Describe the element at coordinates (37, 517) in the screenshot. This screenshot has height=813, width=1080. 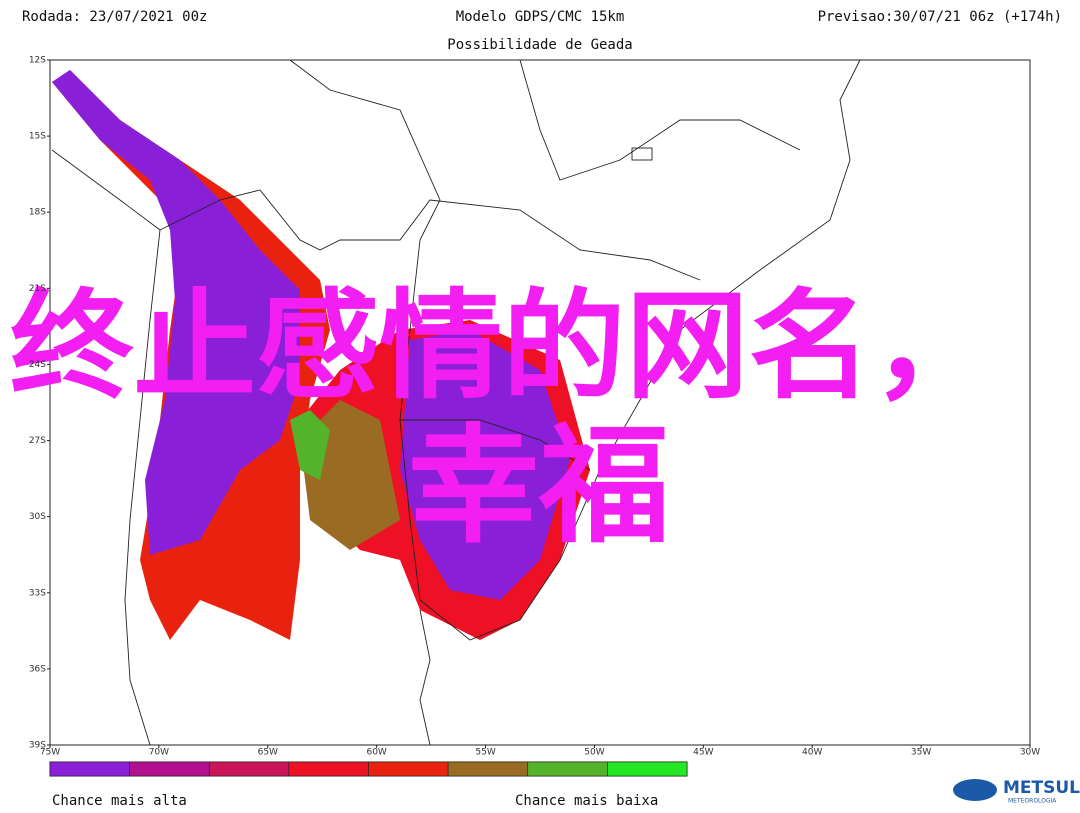
I see `lat-label: 30S` at that location.